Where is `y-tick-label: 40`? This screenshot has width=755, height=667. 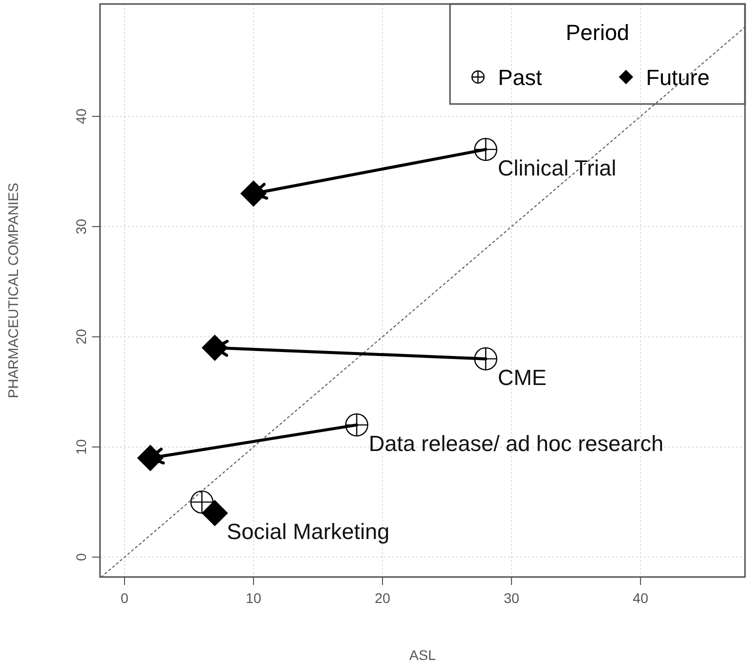
y-tick-label: 40 is located at coordinates (81, 116).